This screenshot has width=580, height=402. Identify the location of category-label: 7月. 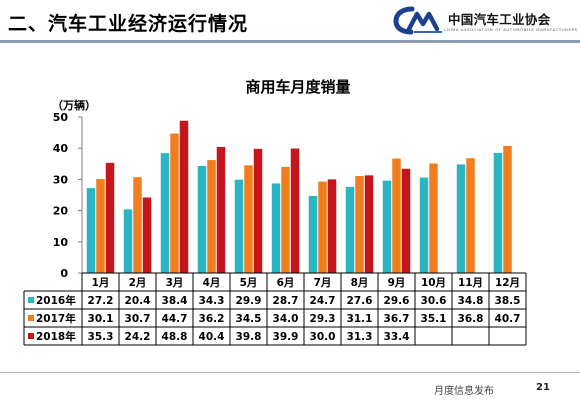
(323, 283).